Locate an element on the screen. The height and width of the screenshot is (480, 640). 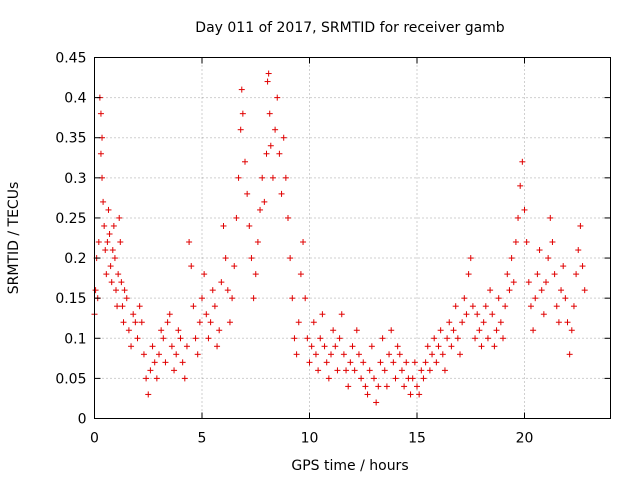
y-tick-label: 0.2 is located at coordinates (75, 259).